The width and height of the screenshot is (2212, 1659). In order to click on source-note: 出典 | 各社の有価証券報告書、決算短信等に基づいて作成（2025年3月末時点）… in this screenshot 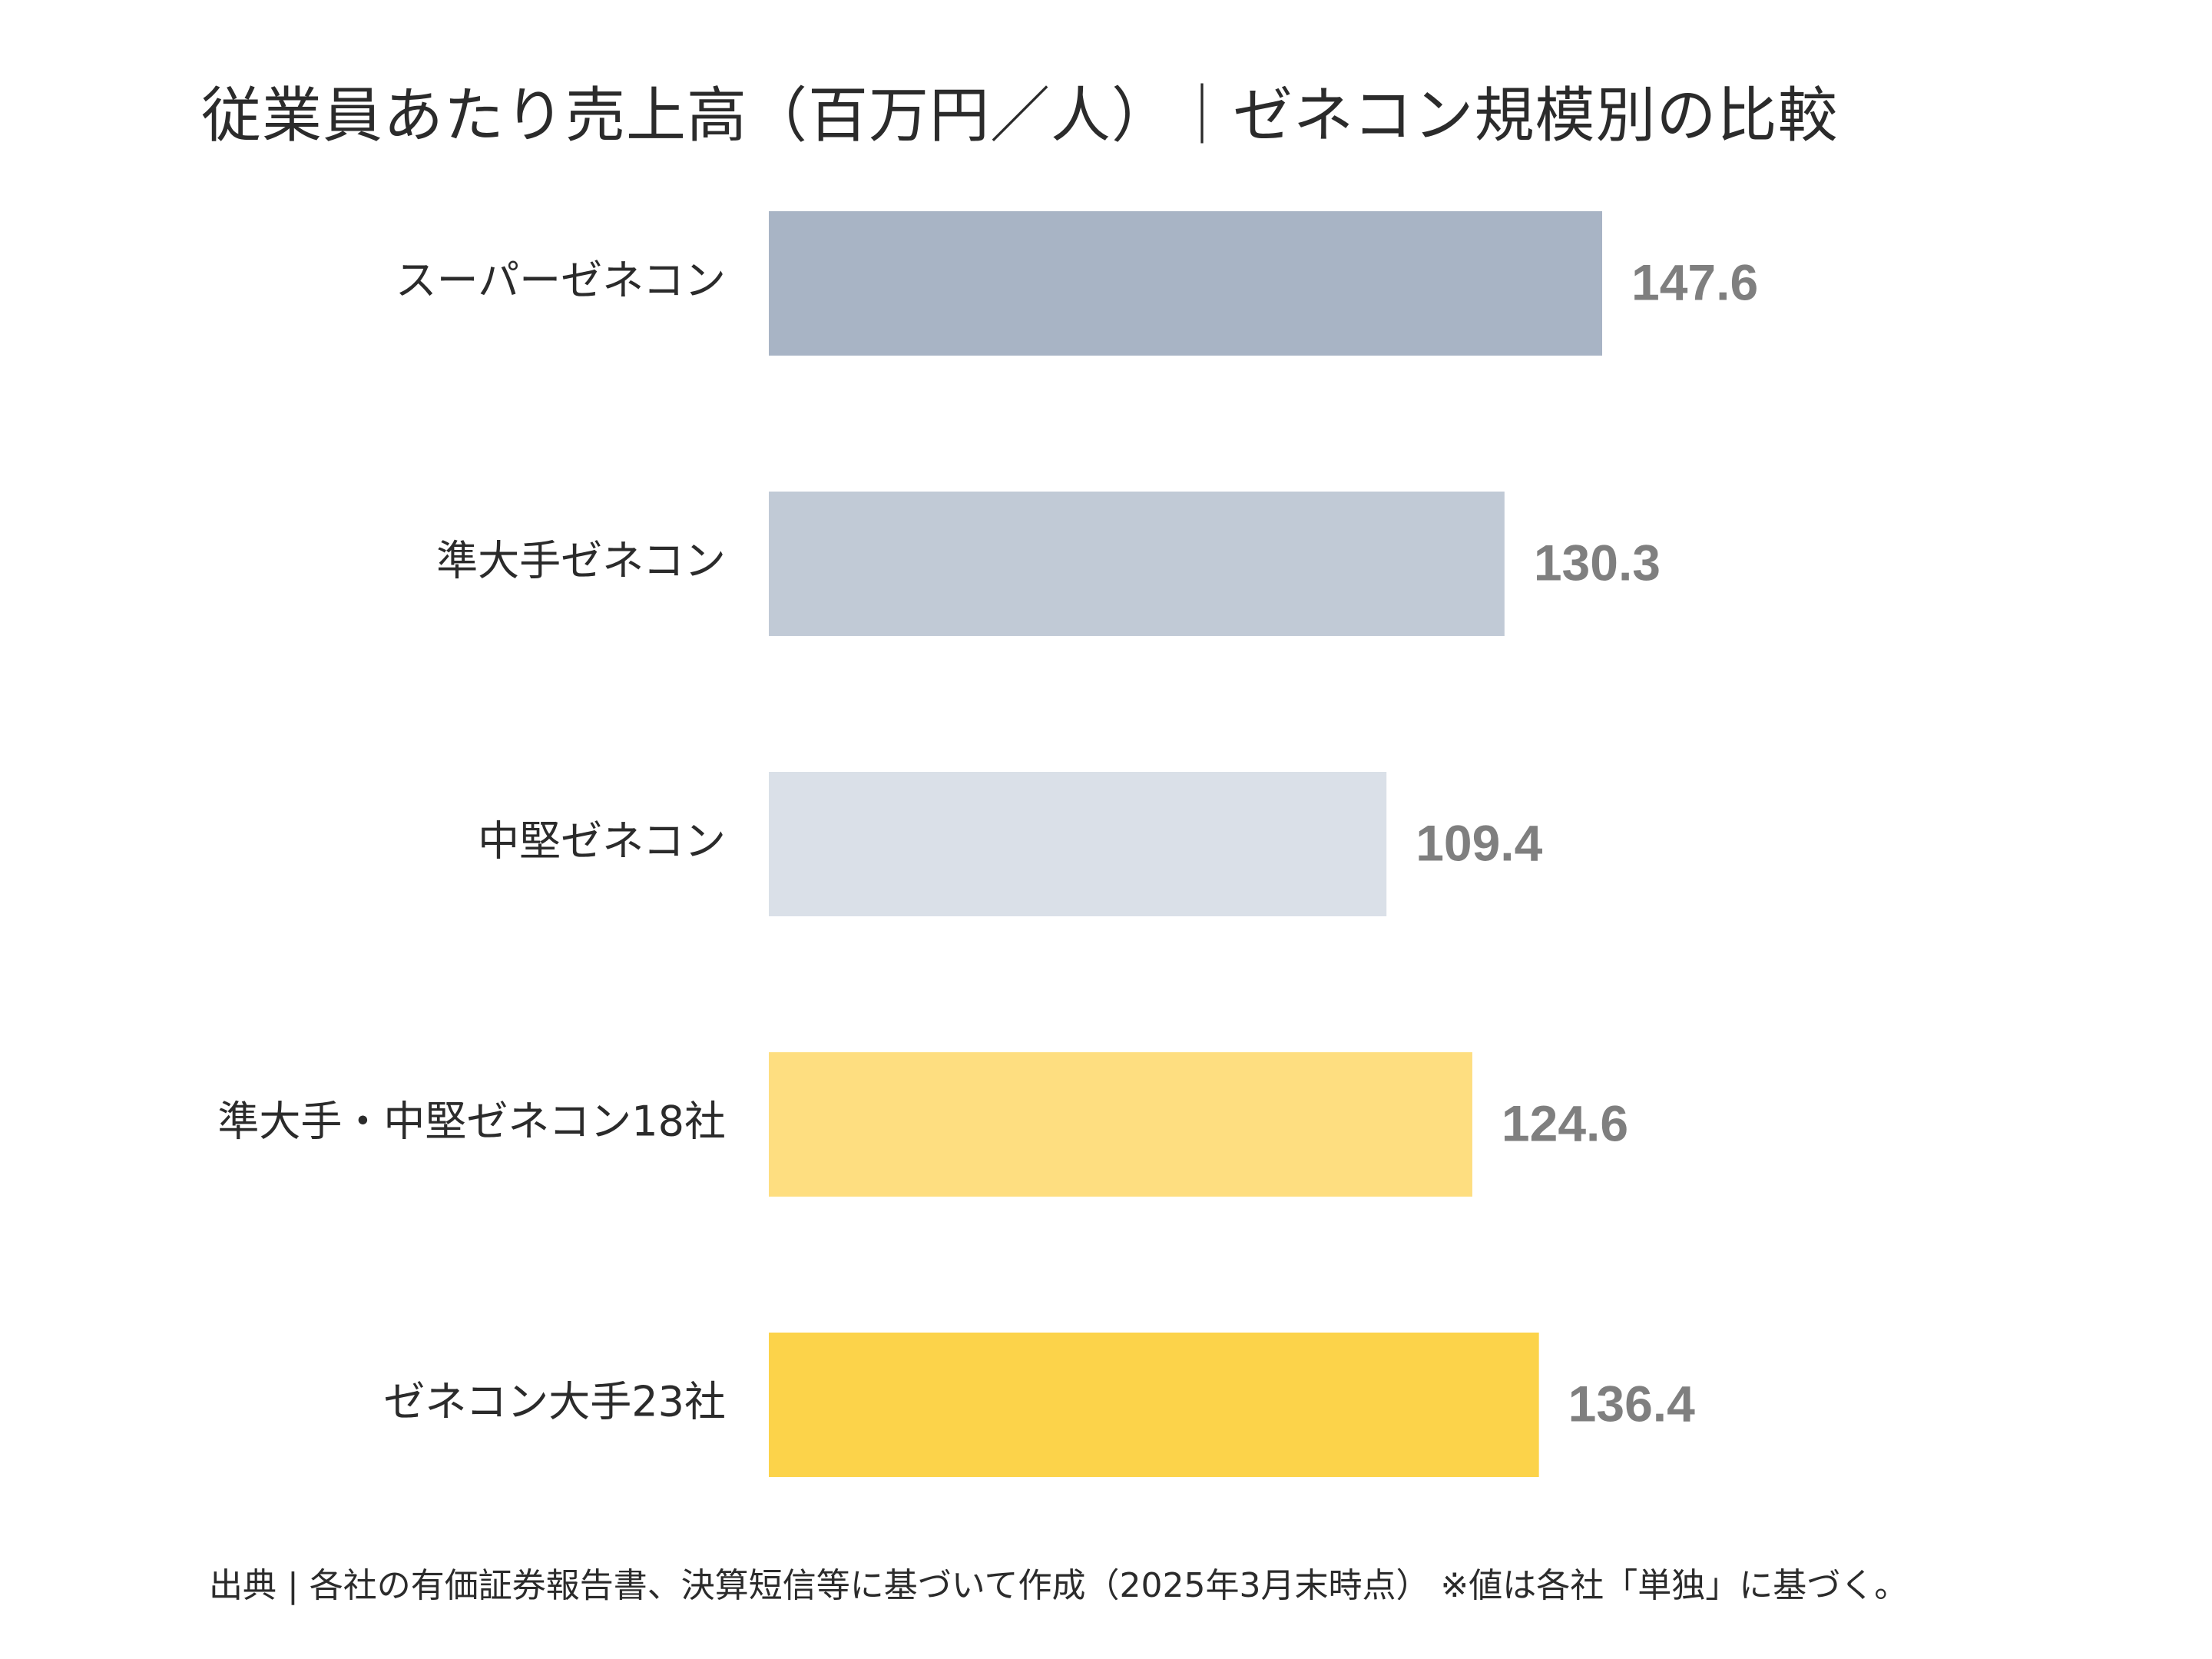, I will do `click(1059, 1585)`.